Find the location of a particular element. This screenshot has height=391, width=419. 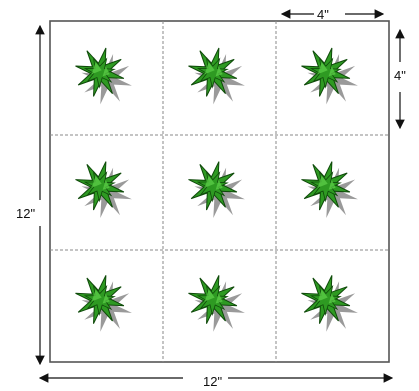

total-height-label: 12" is located at coordinates (25, 213).